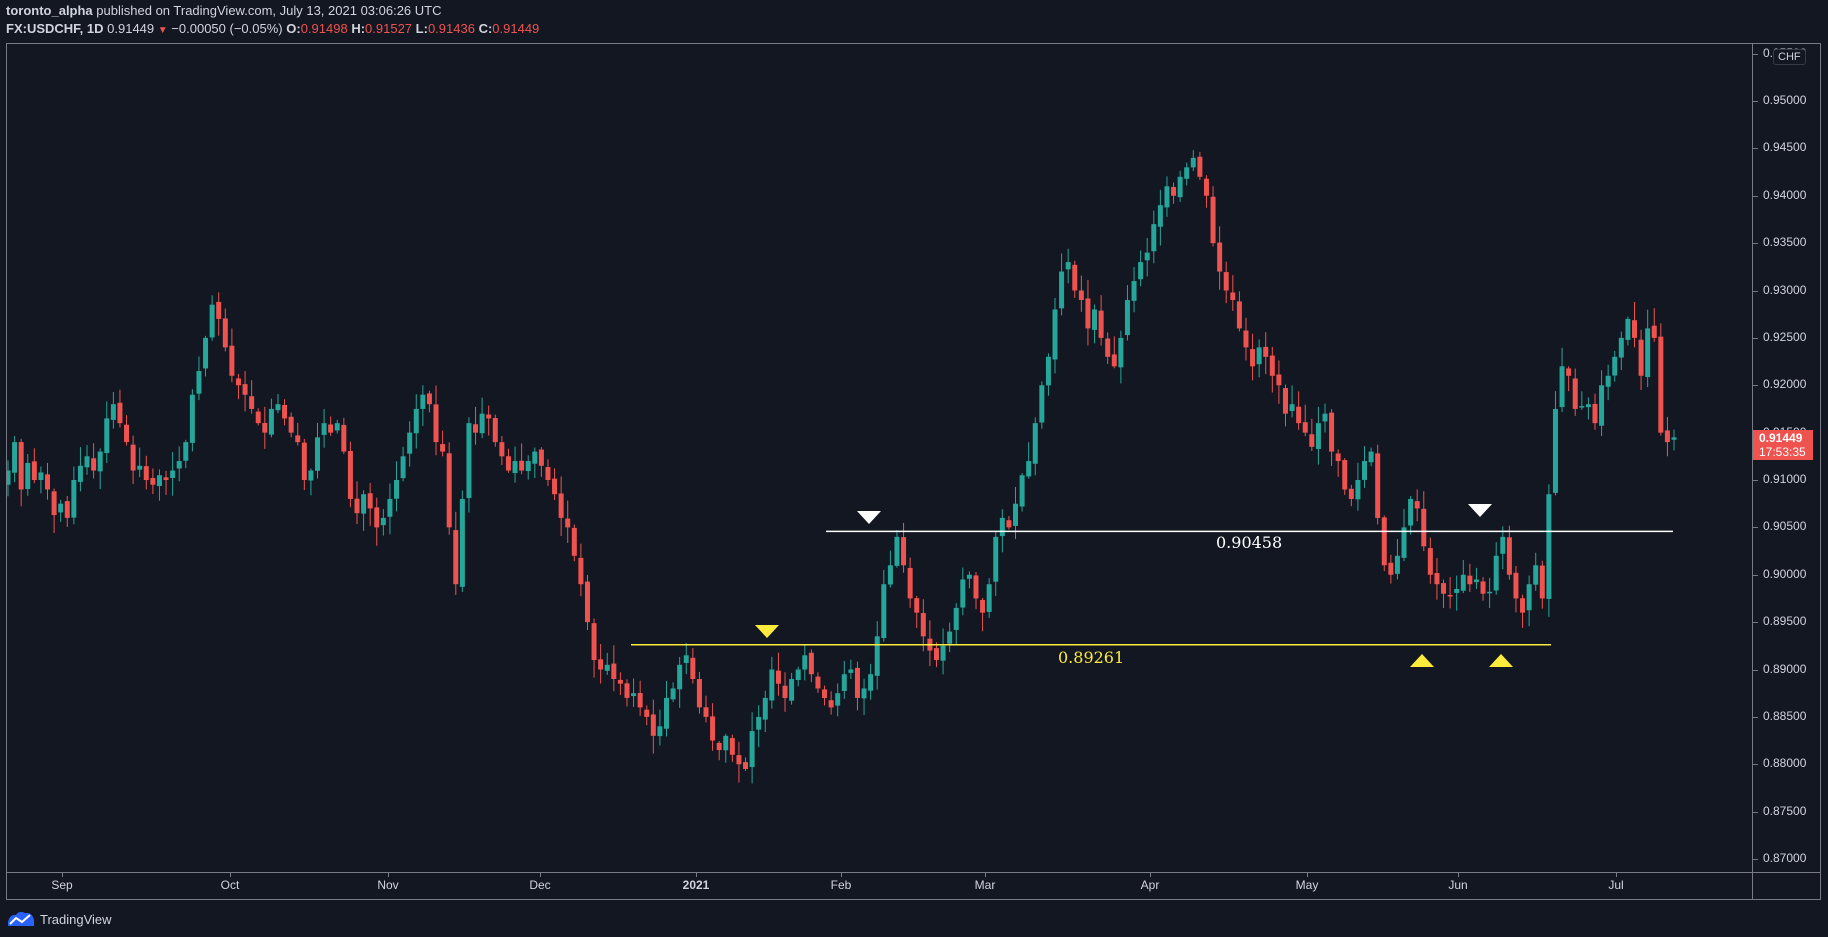 Image resolution: width=1828 pixels, height=937 pixels. Describe the element at coordinates (913, 872) in the screenshot. I see `time-axis-divider` at that location.